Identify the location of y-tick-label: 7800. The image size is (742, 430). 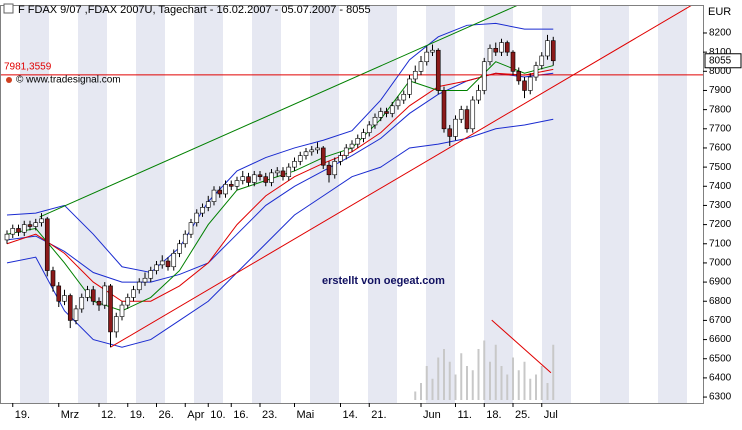
(720, 109).